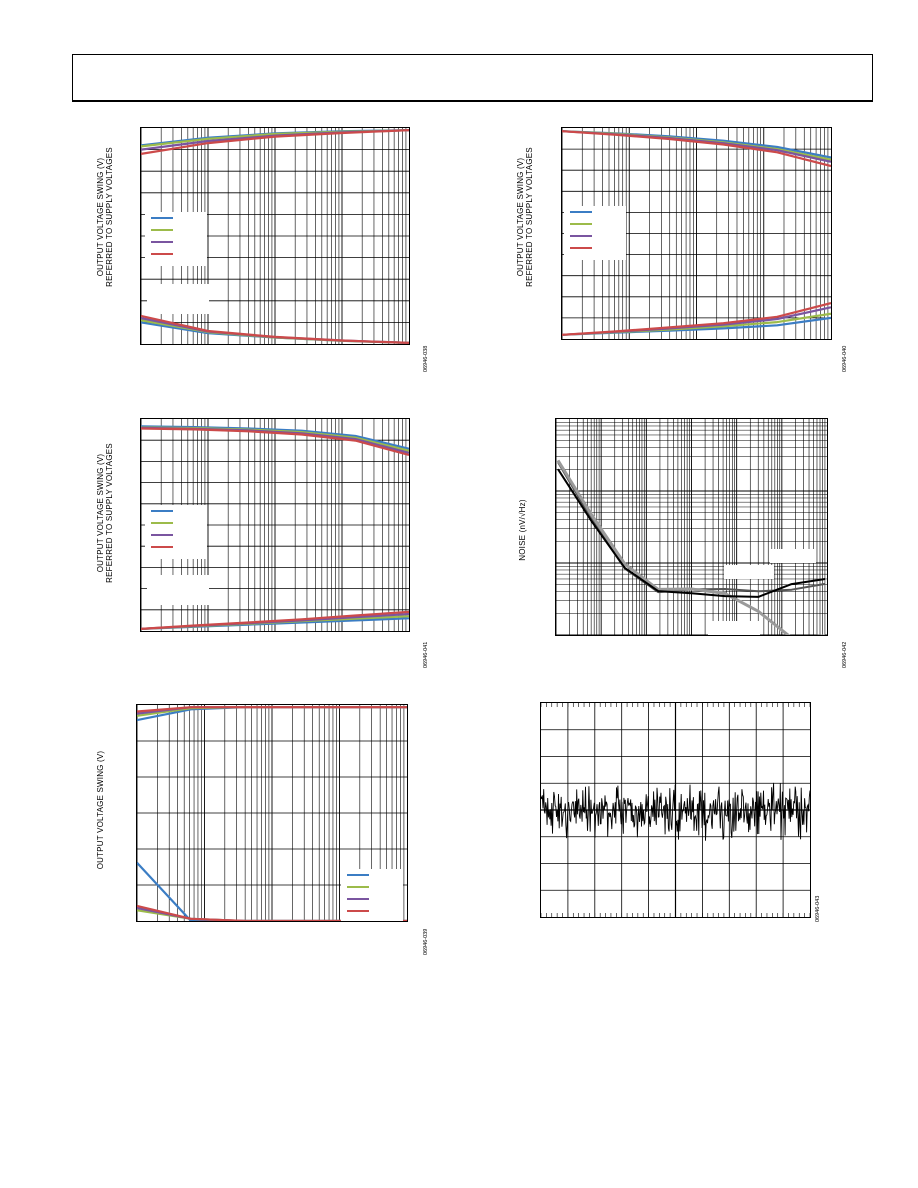 The height and width of the screenshot is (1188, 918). I want to click on chart-2-legend-bg, so click(595, 233).